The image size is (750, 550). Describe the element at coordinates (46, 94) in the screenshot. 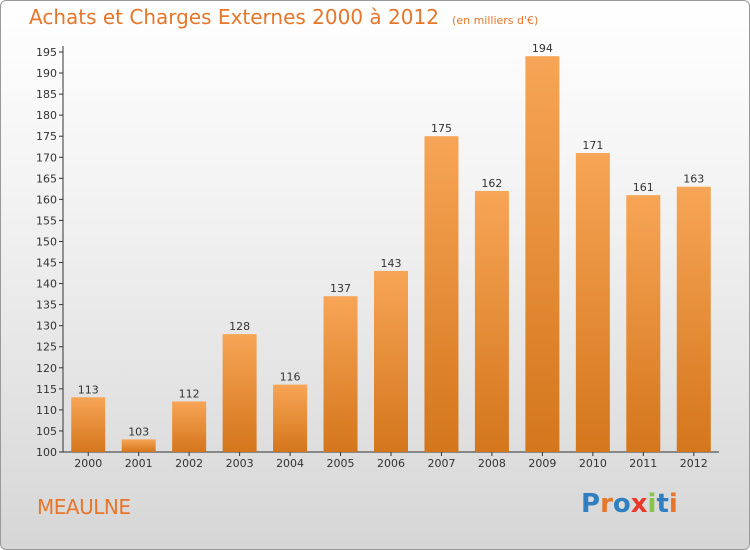

I see `y-tick-label: 185` at that location.